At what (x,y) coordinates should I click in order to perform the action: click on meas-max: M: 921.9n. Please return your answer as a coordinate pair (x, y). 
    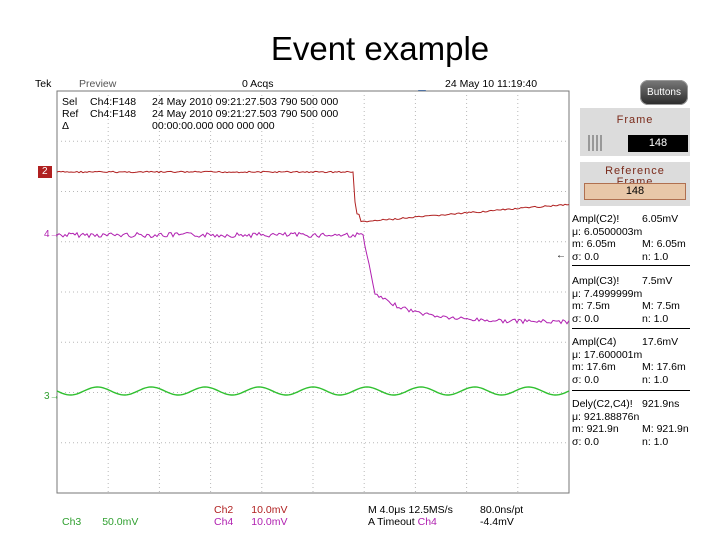
    Looking at the image, I should click on (665, 429).